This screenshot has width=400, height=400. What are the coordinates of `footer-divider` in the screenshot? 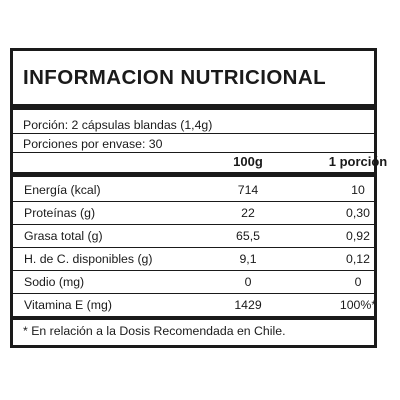 It's located at (193, 318).